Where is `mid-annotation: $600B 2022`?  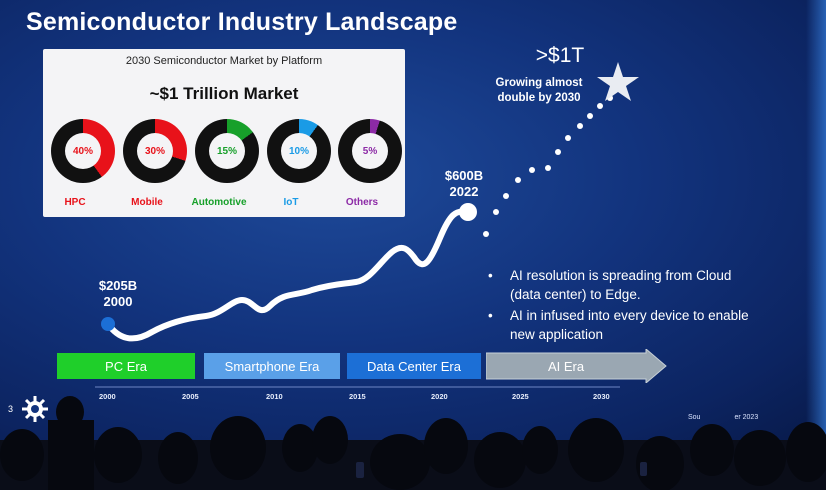
mid-annotation: $600B 2022 is located at coordinates (464, 184).